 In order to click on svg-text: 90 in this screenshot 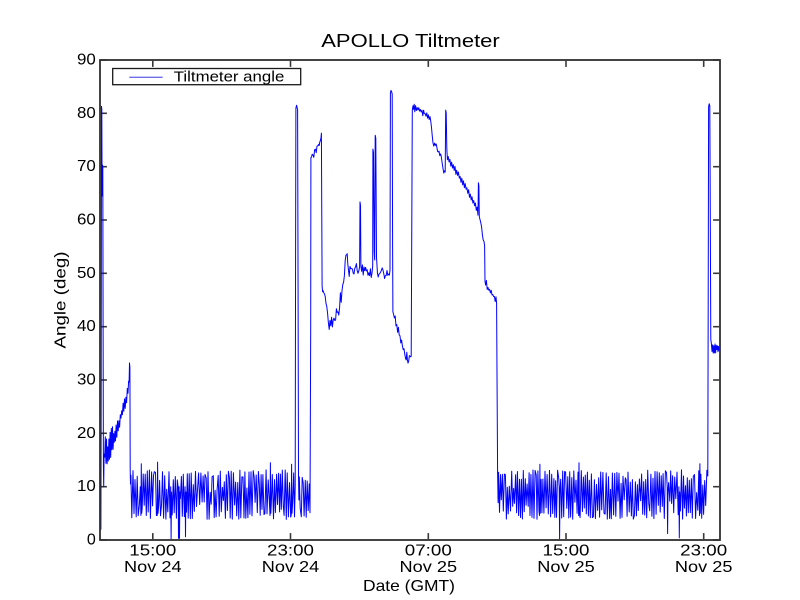, I will do `click(86, 60)`.